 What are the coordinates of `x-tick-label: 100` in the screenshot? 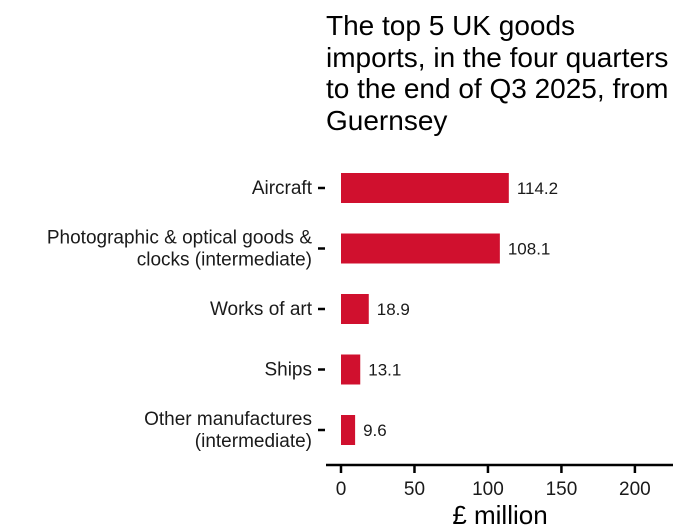 It's located at (488, 489).